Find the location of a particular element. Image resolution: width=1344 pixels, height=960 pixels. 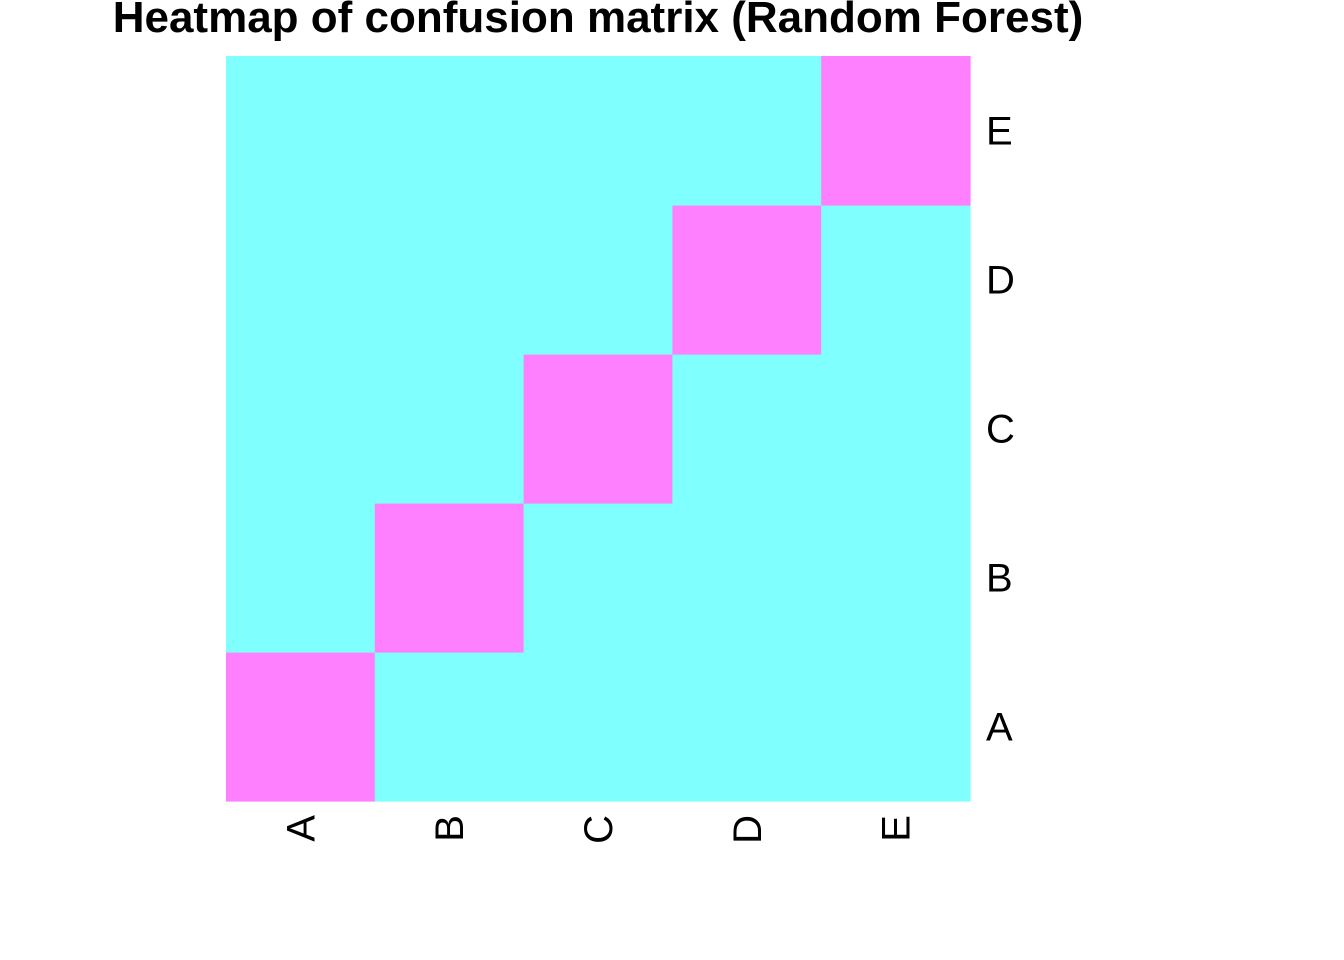

x-tick-label-C: C is located at coordinates (599, 829).